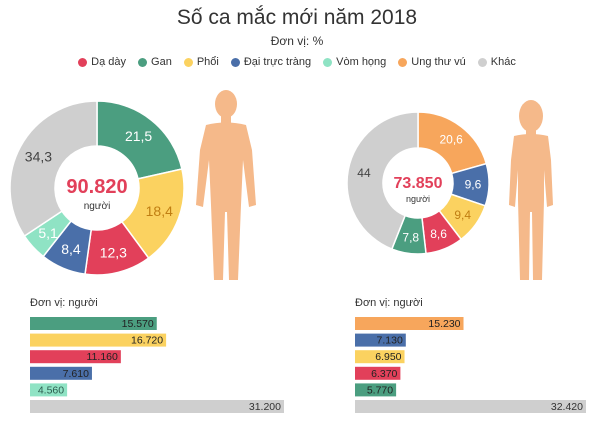 The image size is (594, 422). I want to click on female-bar-label: 6.370, so click(384, 374).